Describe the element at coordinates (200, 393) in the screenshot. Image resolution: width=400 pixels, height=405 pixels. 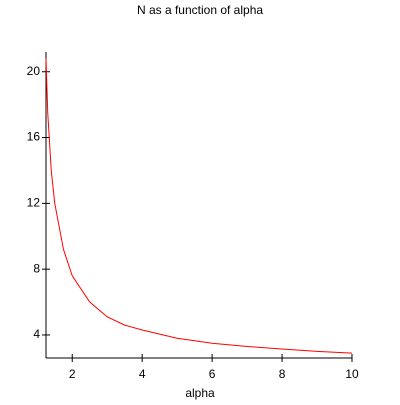
I see `x-axis-label: alpha` at that location.